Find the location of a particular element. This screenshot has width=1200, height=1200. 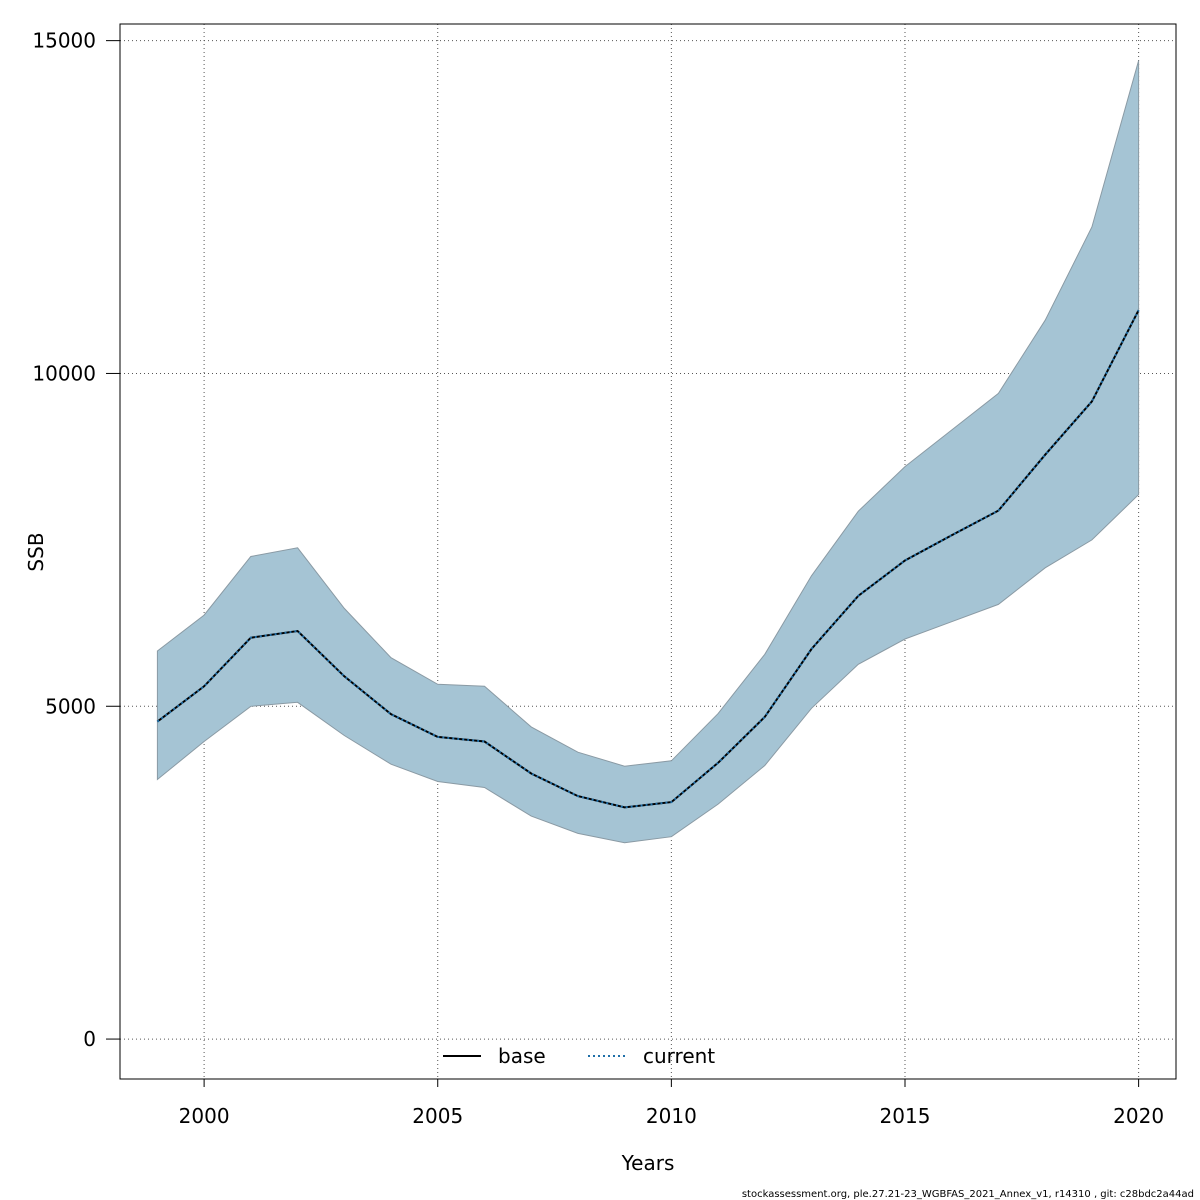

y-tick-label: 10000 is located at coordinates (64, 373).